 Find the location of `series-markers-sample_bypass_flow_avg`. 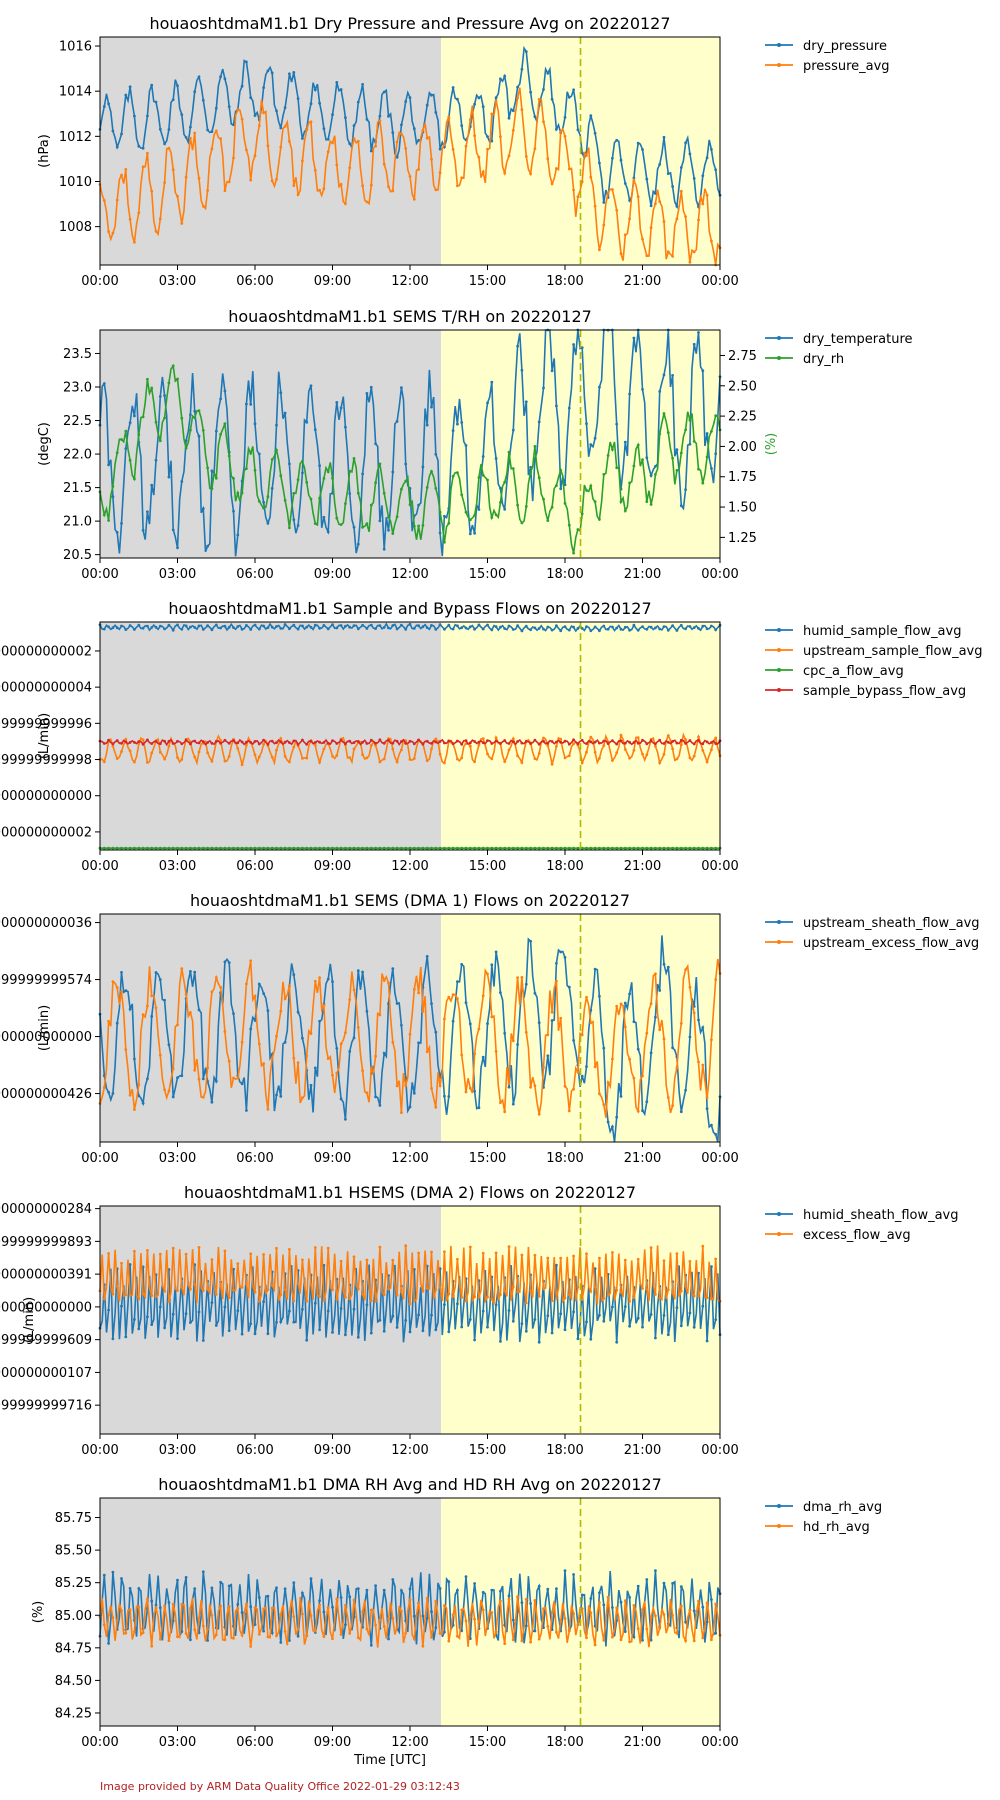

series-markers-sample_bypass_flow_avg is located at coordinates (410, 742).